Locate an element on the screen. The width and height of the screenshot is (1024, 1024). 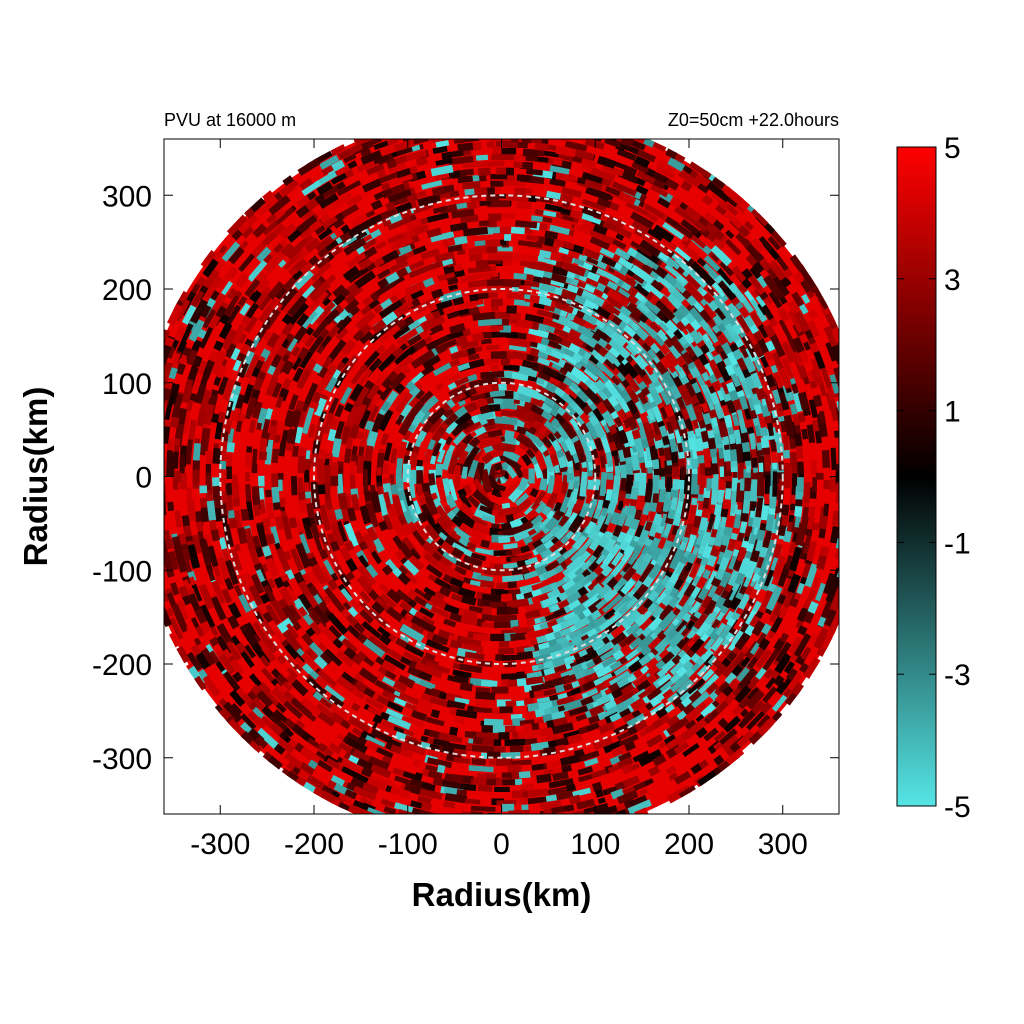
y-tick-label: -200 is located at coordinates (122, 665).